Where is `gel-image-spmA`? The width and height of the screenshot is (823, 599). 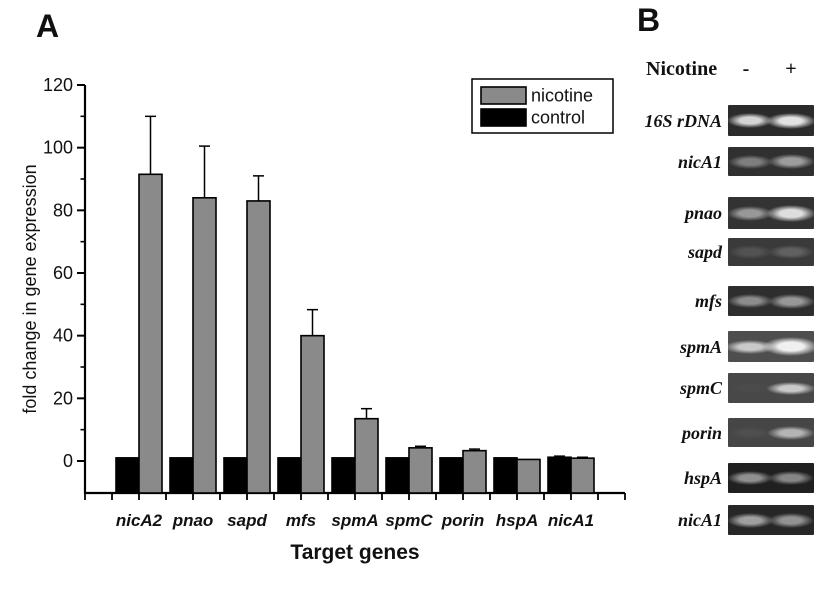
gel-image-spmA is located at coordinates (771, 346).